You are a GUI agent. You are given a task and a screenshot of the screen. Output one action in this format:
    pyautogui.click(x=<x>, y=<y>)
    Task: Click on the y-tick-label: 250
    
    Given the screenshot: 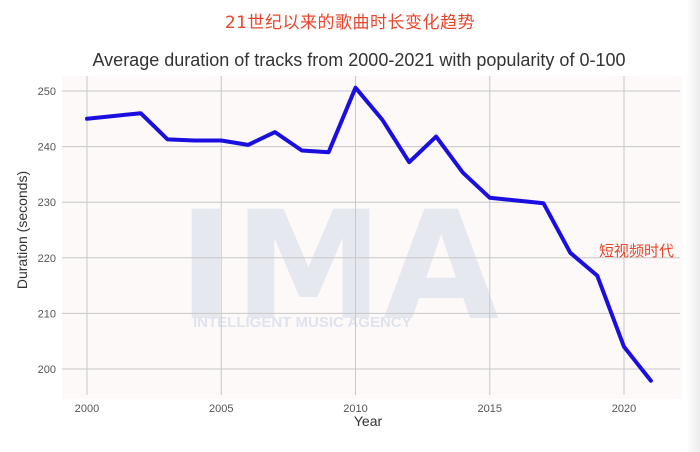 What is the action you would take?
    pyautogui.click(x=47, y=92)
    